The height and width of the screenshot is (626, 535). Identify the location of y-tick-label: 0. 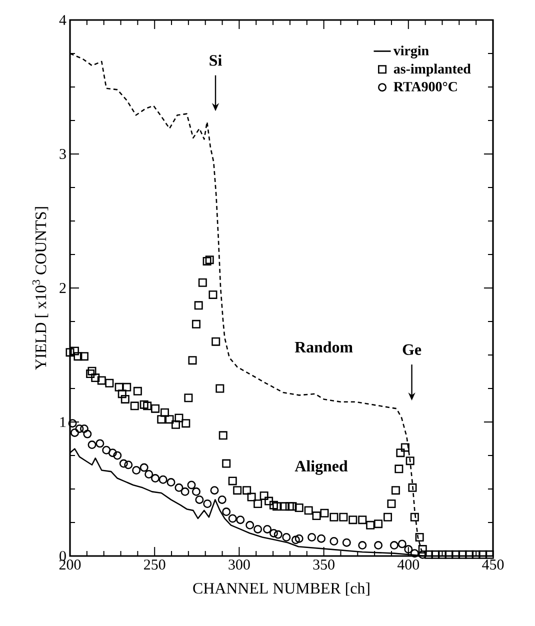
(63, 556).